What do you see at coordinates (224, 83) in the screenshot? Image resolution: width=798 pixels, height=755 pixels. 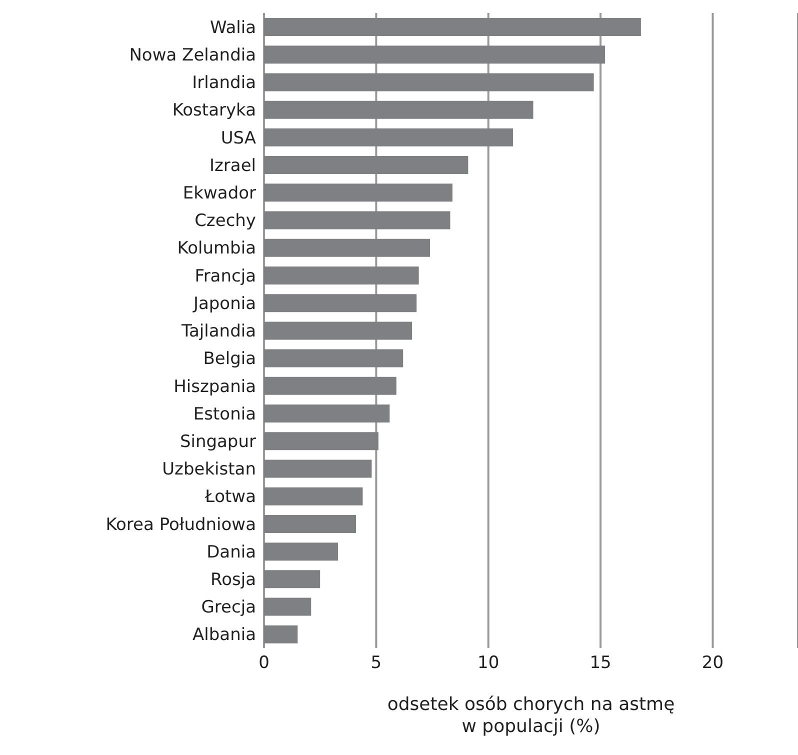 I see `y-tick-label: Irlandia` at bounding box center [224, 83].